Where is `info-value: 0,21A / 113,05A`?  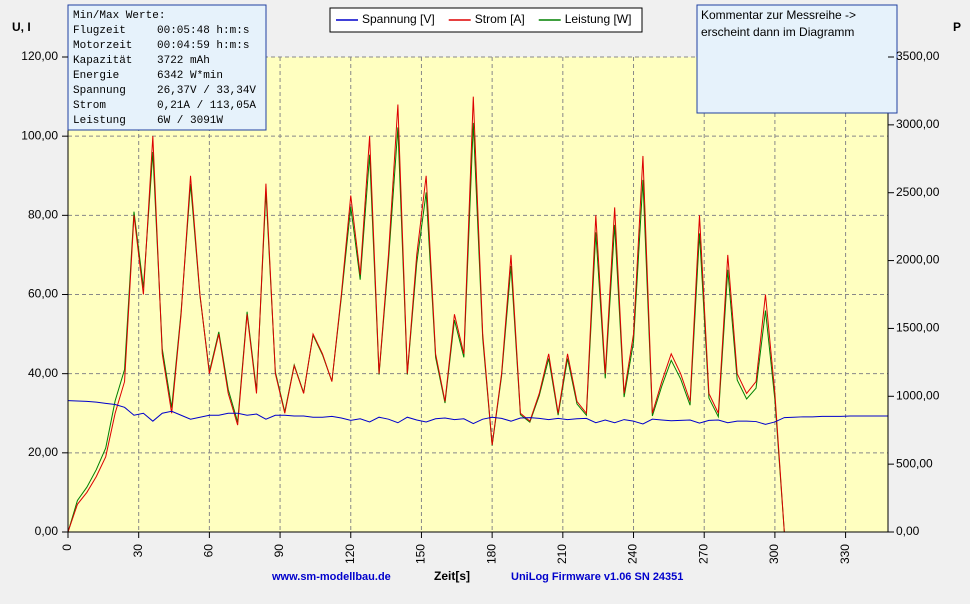
info-value: 0,21A / 113,05A is located at coordinates (206, 106).